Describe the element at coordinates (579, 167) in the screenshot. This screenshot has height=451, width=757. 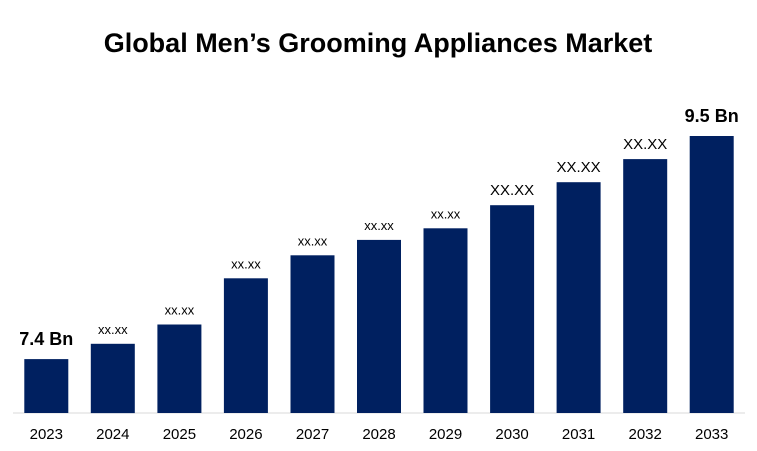
I see `data-label-2031: XX.XX` at that location.